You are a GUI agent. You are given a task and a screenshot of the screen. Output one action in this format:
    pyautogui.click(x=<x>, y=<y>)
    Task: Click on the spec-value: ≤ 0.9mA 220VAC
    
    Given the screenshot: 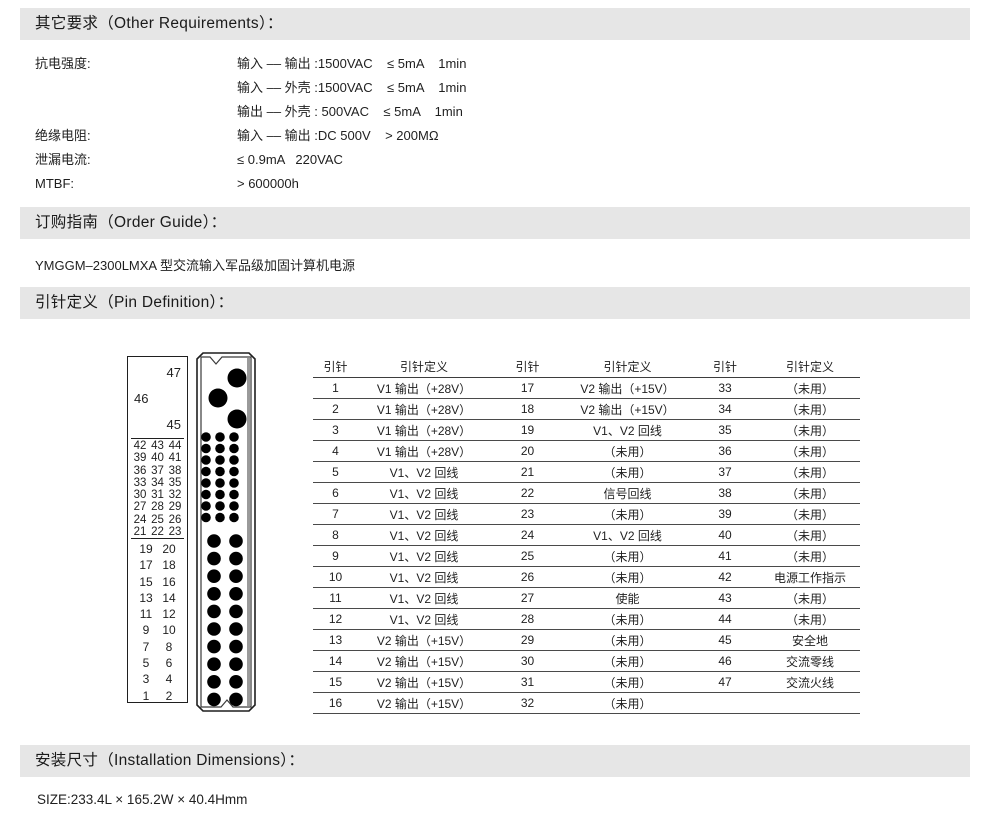 What is the action you would take?
    pyautogui.click(x=290, y=159)
    